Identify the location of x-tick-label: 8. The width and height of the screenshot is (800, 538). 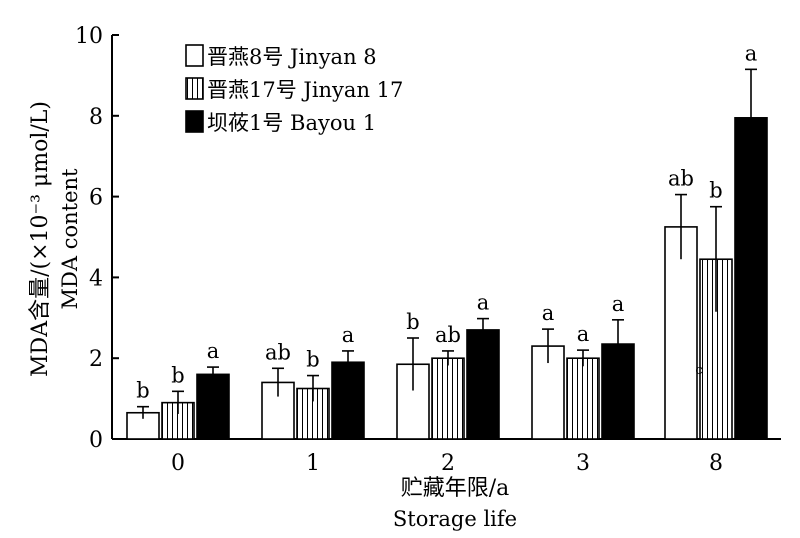
(716, 463).